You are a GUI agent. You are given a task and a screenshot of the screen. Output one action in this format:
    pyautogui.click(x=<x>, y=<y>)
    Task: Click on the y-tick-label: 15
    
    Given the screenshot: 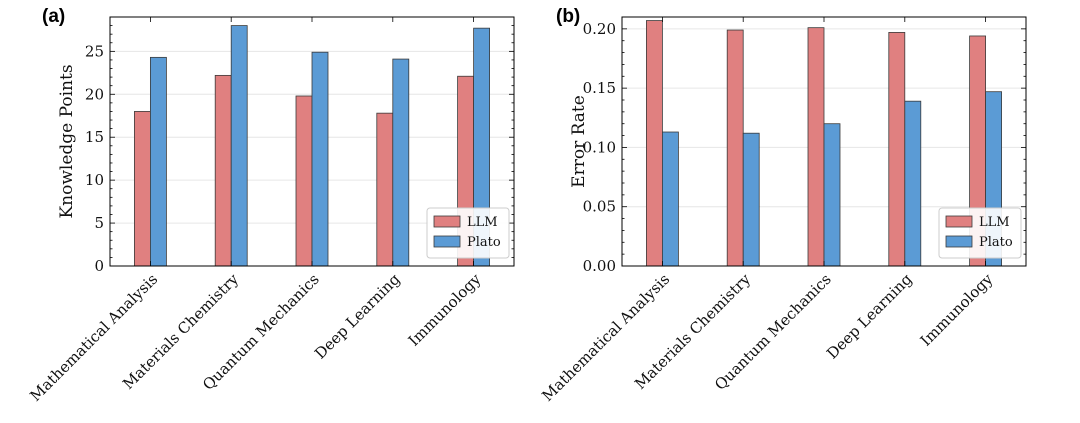 What is the action you would take?
    pyautogui.click(x=94, y=137)
    